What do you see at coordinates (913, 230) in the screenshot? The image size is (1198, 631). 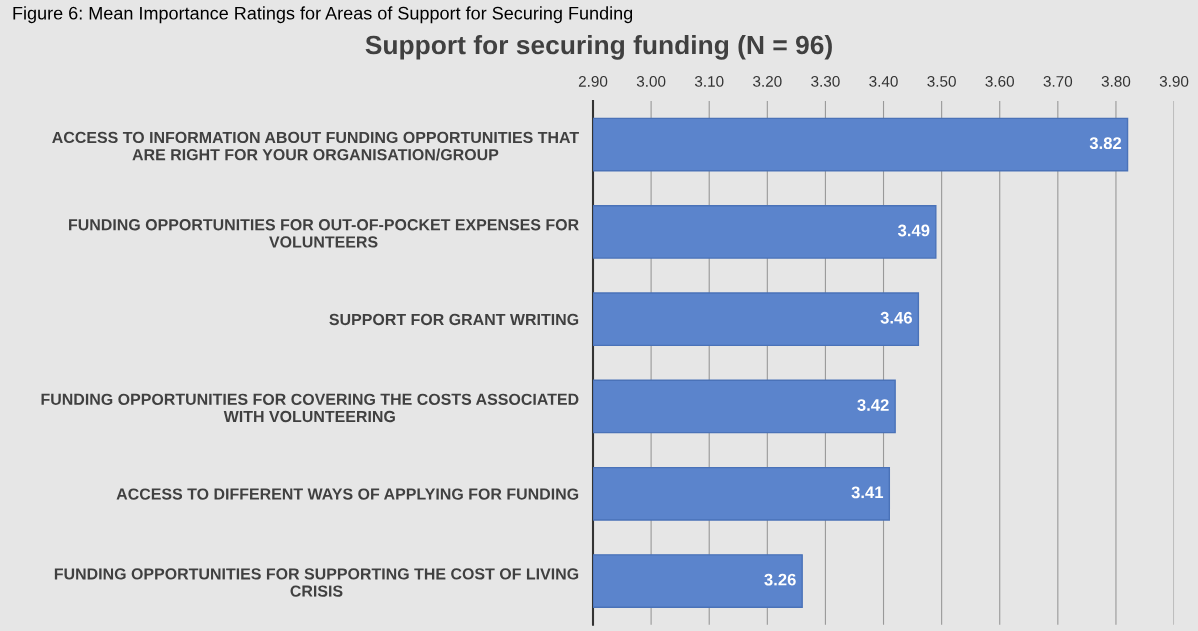 I see `data-label: 3.49` at bounding box center [913, 230].